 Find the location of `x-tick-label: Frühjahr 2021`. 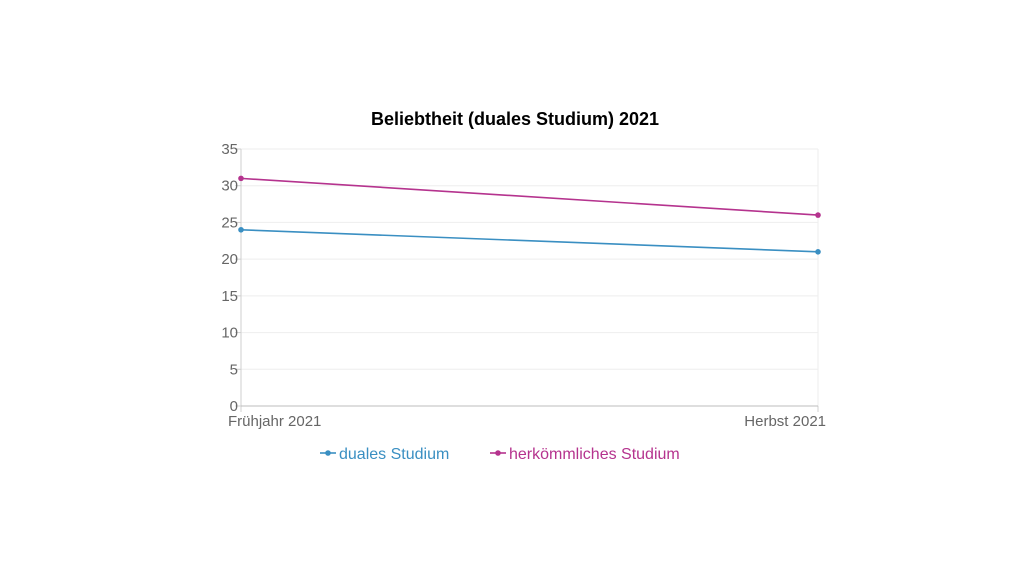

x-tick-label: Frühjahr 2021 is located at coordinates (274, 421).